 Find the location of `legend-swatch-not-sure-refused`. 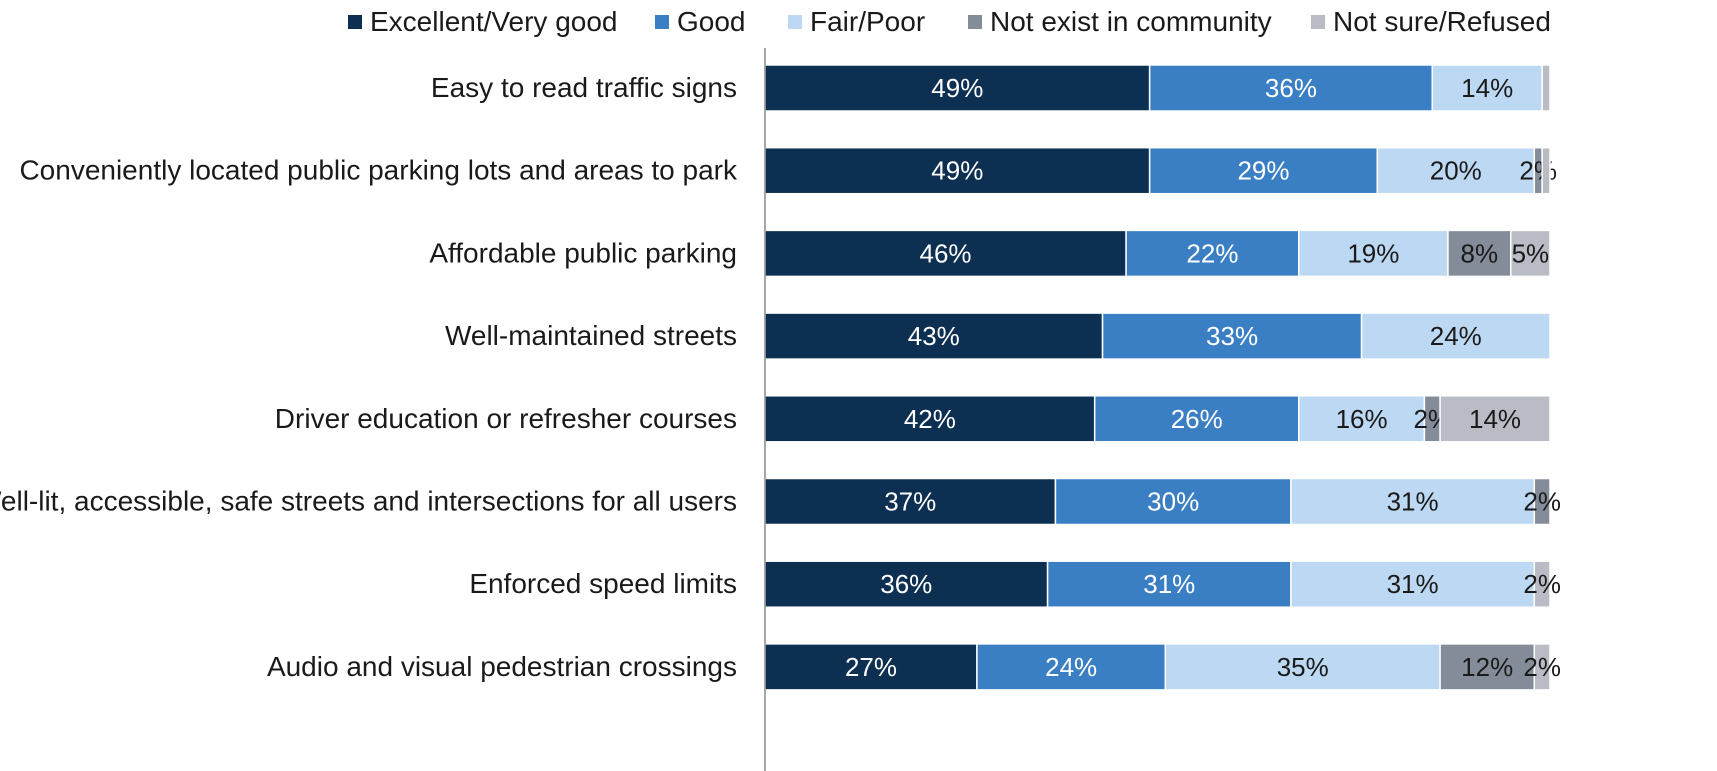

legend-swatch-not-sure-refused is located at coordinates (1318, 22).